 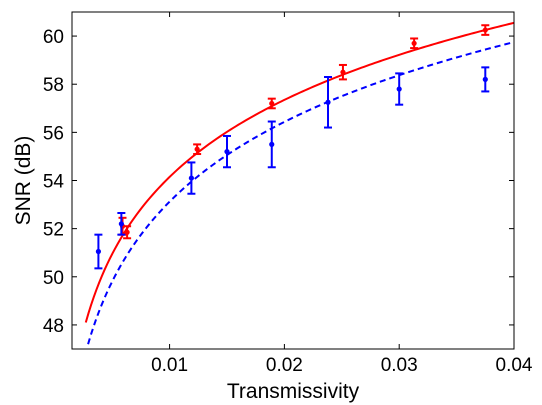 I want to click on x-tick-label: 0.02, so click(x=284, y=365).